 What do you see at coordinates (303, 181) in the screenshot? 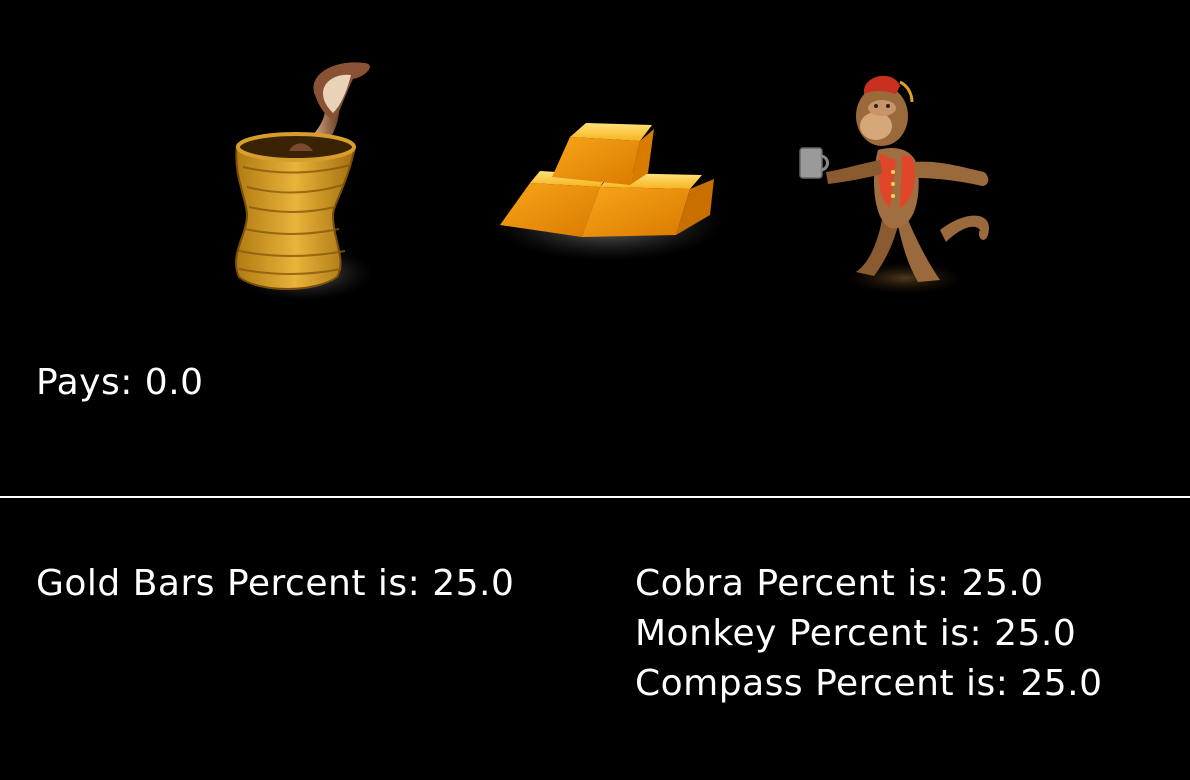
I see `cobra-basket-icon` at bounding box center [303, 181].